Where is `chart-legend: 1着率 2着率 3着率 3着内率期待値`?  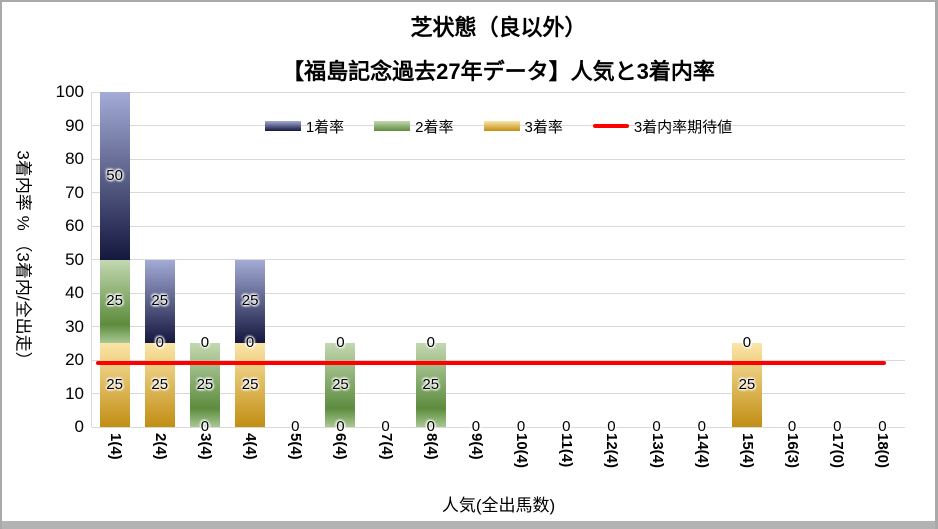 chart-legend: 1着率 2着率 3着率 3着内率期待値 is located at coordinates (498, 126).